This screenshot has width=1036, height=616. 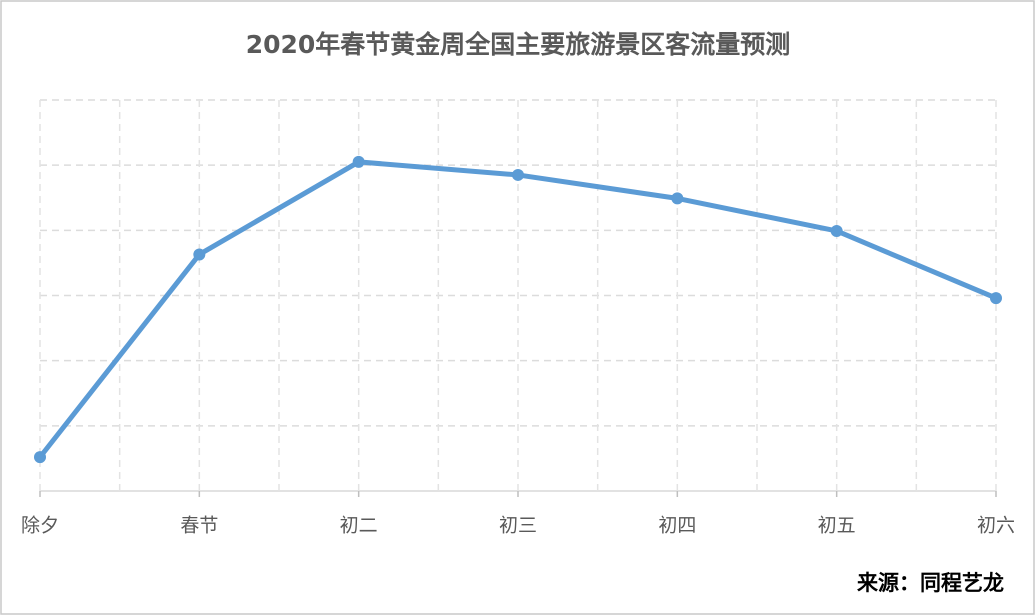 What do you see at coordinates (677, 526) in the screenshot?
I see `x-tick-label: 初四` at bounding box center [677, 526].